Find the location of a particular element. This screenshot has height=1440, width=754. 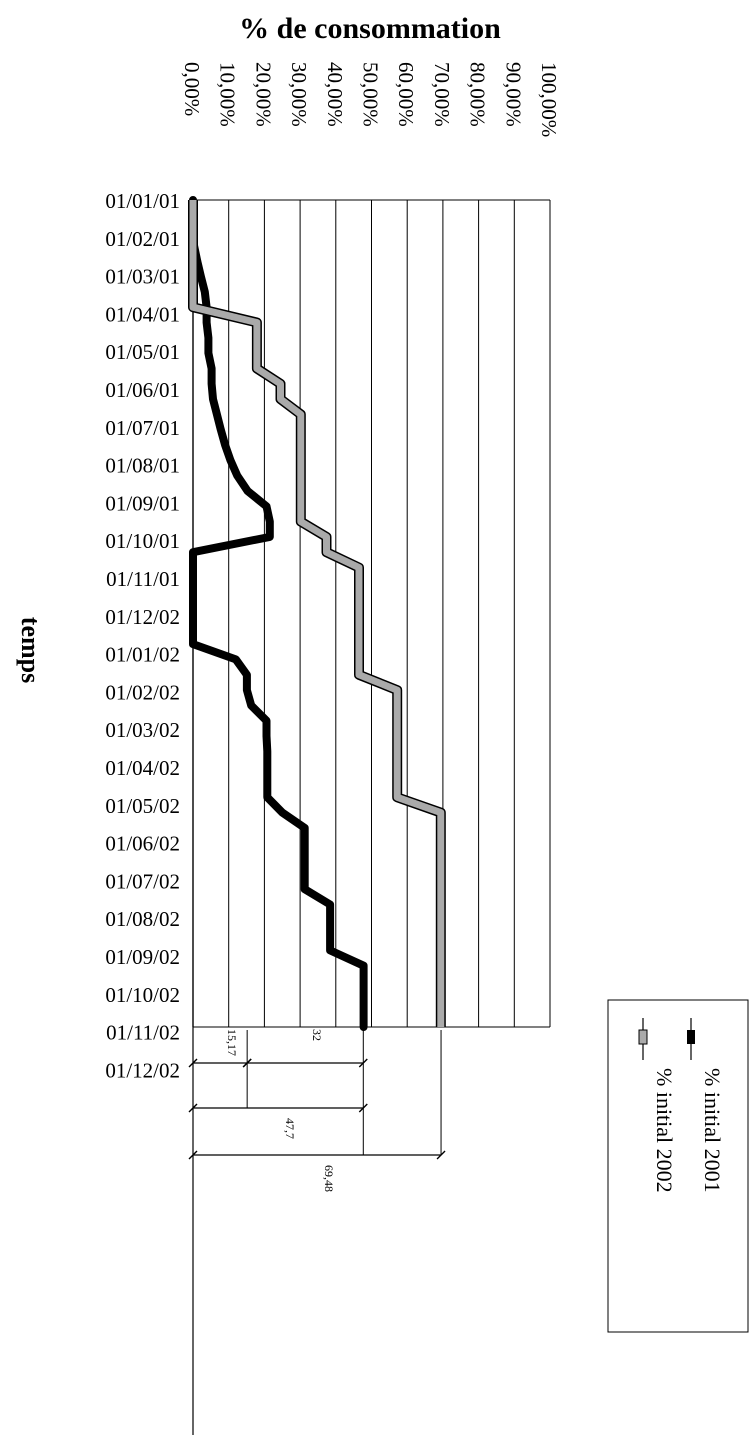

date-label: 01/06/01 is located at coordinates (142, 390).